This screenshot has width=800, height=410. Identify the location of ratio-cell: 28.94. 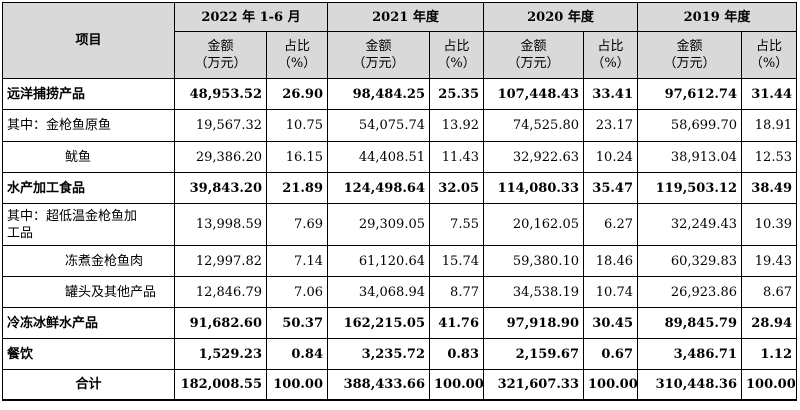
(769, 323).